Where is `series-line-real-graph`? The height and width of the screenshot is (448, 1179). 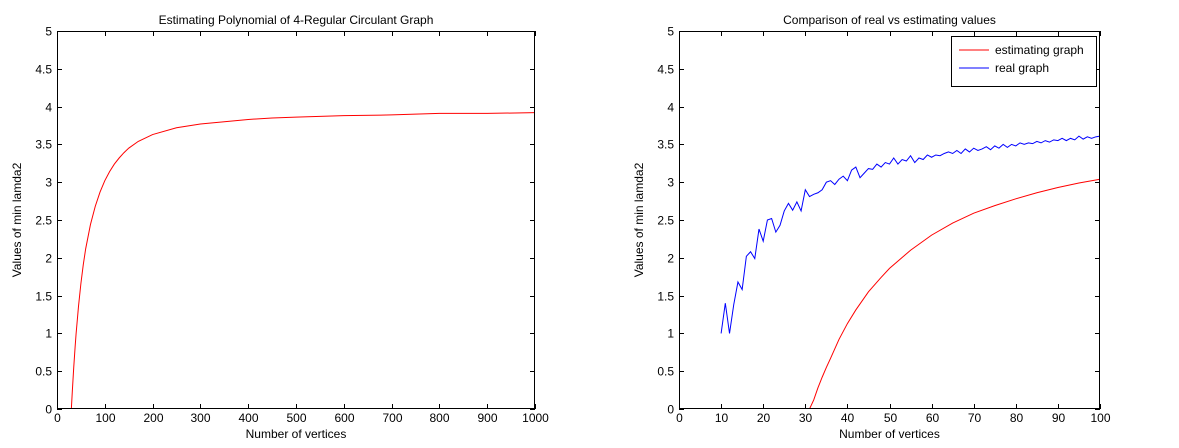
series-line-real-graph is located at coordinates (910, 234).